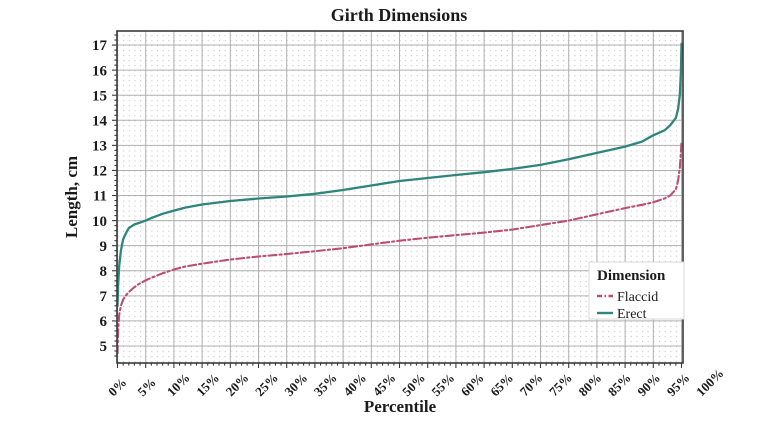 The image size is (768, 432). Describe the element at coordinates (399, 15) in the screenshot. I see `chart-title: Girth Dimensions` at that location.